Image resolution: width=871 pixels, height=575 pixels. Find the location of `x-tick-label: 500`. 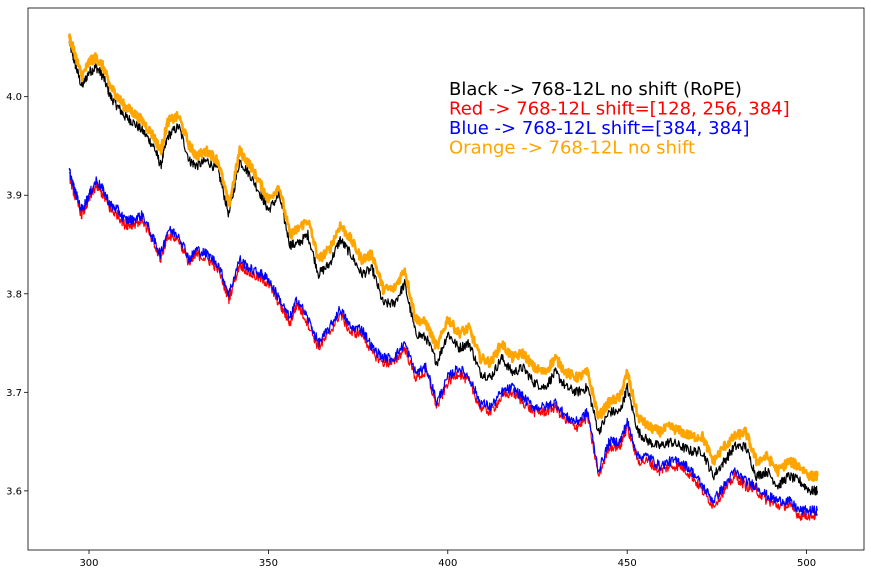

x-tick-label: 500 is located at coordinates (806, 563).